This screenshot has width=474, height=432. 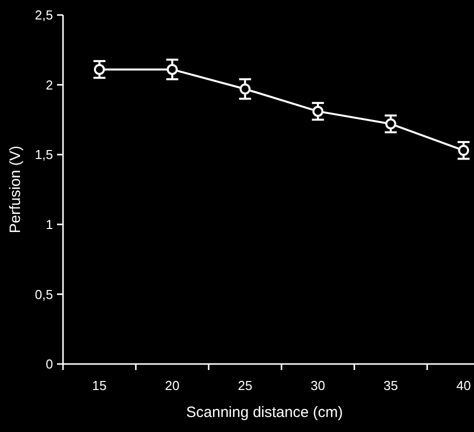 What do you see at coordinates (391, 385) in the screenshot?
I see `x-tick-label: 35` at bounding box center [391, 385].